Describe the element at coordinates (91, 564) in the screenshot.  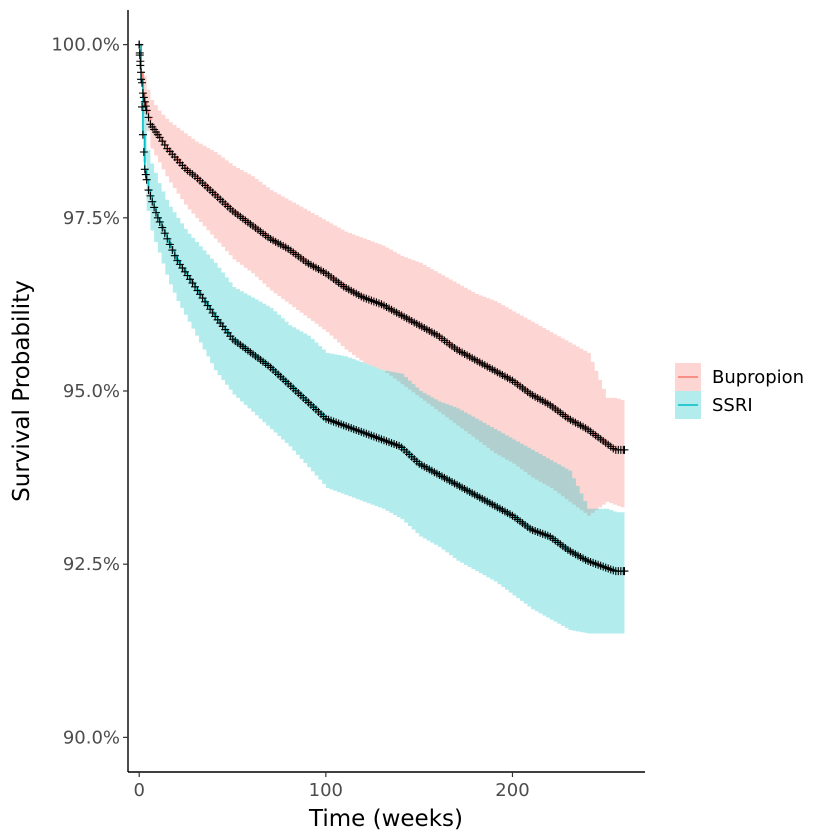
I see `y-tick-label: 92.5%` at that location.